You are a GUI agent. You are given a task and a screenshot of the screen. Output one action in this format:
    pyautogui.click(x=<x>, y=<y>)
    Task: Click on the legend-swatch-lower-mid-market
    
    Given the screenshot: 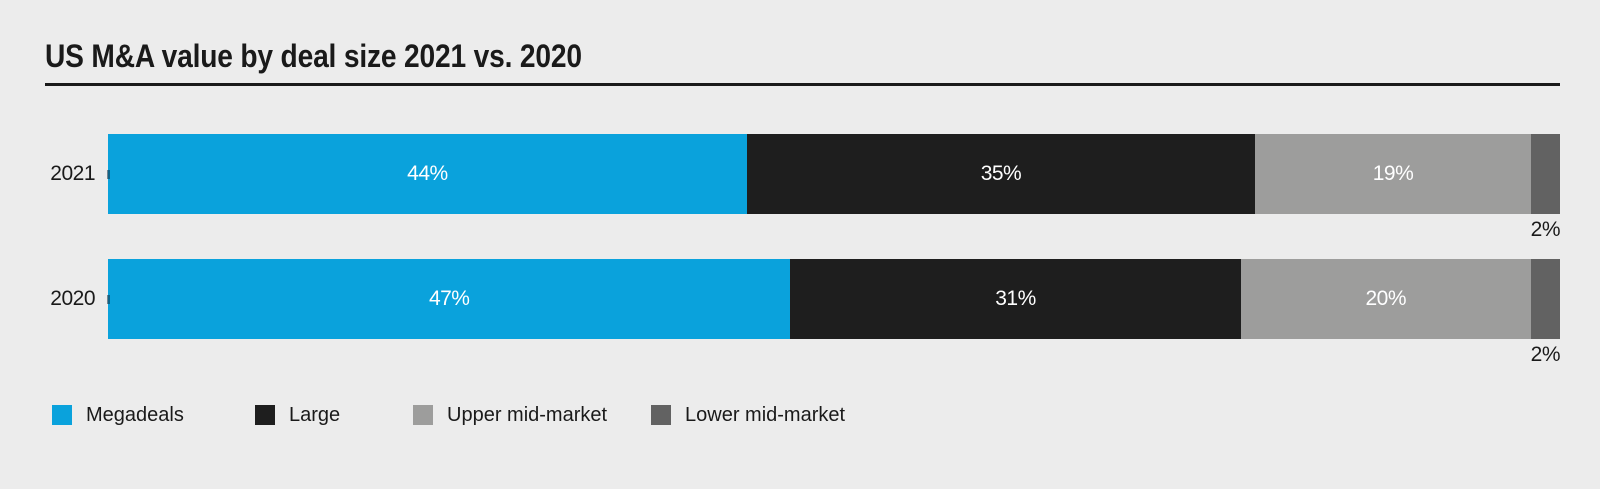 What is the action you would take?
    pyautogui.click(x=661, y=415)
    